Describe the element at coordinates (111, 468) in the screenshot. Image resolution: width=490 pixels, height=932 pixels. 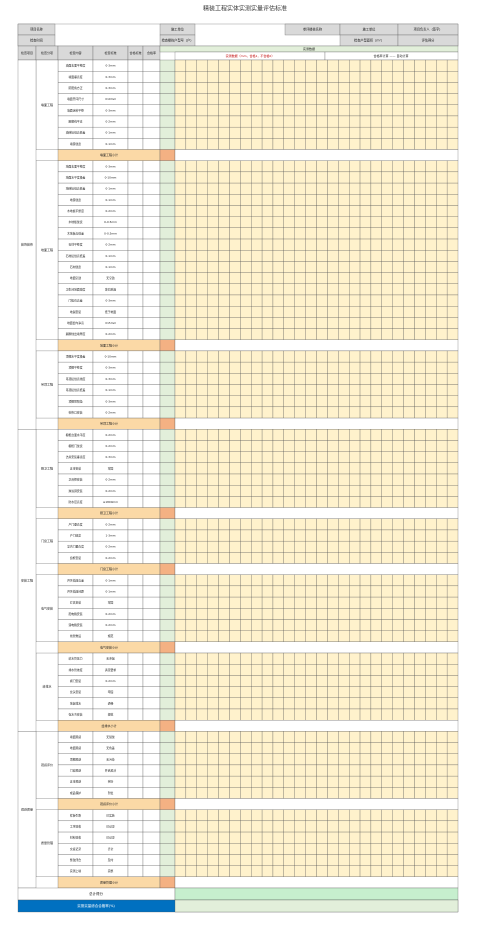
I see `item-standard: 牢固` at that location.